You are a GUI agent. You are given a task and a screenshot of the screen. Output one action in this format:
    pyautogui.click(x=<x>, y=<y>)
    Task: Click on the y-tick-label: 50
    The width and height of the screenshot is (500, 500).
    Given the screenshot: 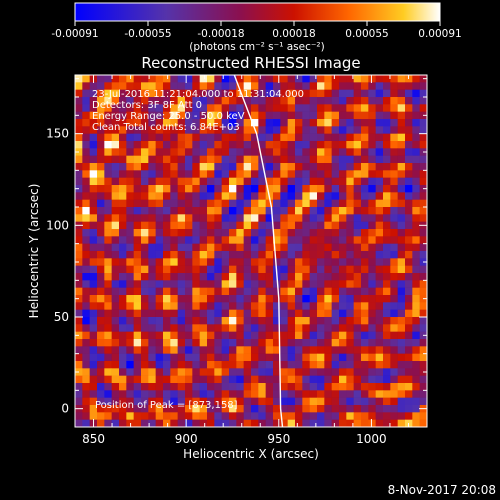 What is the action you would take?
    pyautogui.click(x=61, y=317)
    